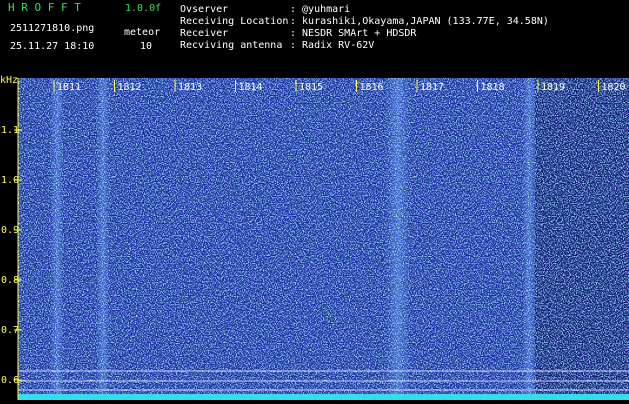 The width and height of the screenshot is (629, 404). I want to click on x-tick-label: 1816, so click(372, 87).